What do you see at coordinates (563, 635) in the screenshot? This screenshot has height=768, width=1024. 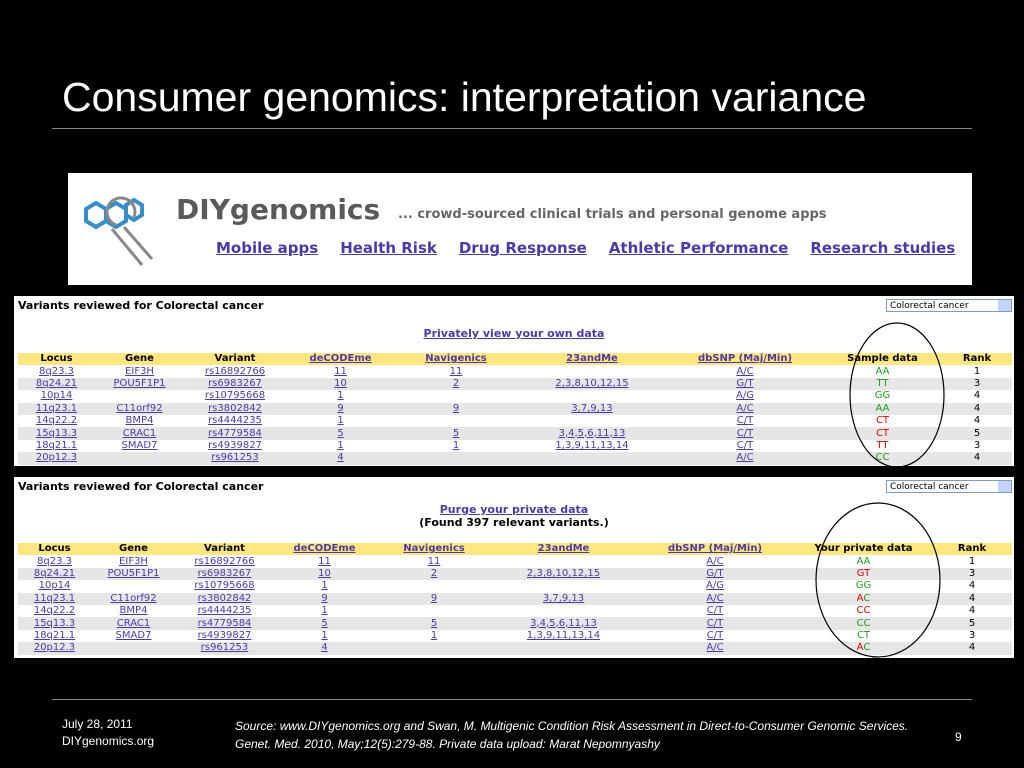 I see `link-cell: 1,3,9,11,13,14` at bounding box center [563, 635].